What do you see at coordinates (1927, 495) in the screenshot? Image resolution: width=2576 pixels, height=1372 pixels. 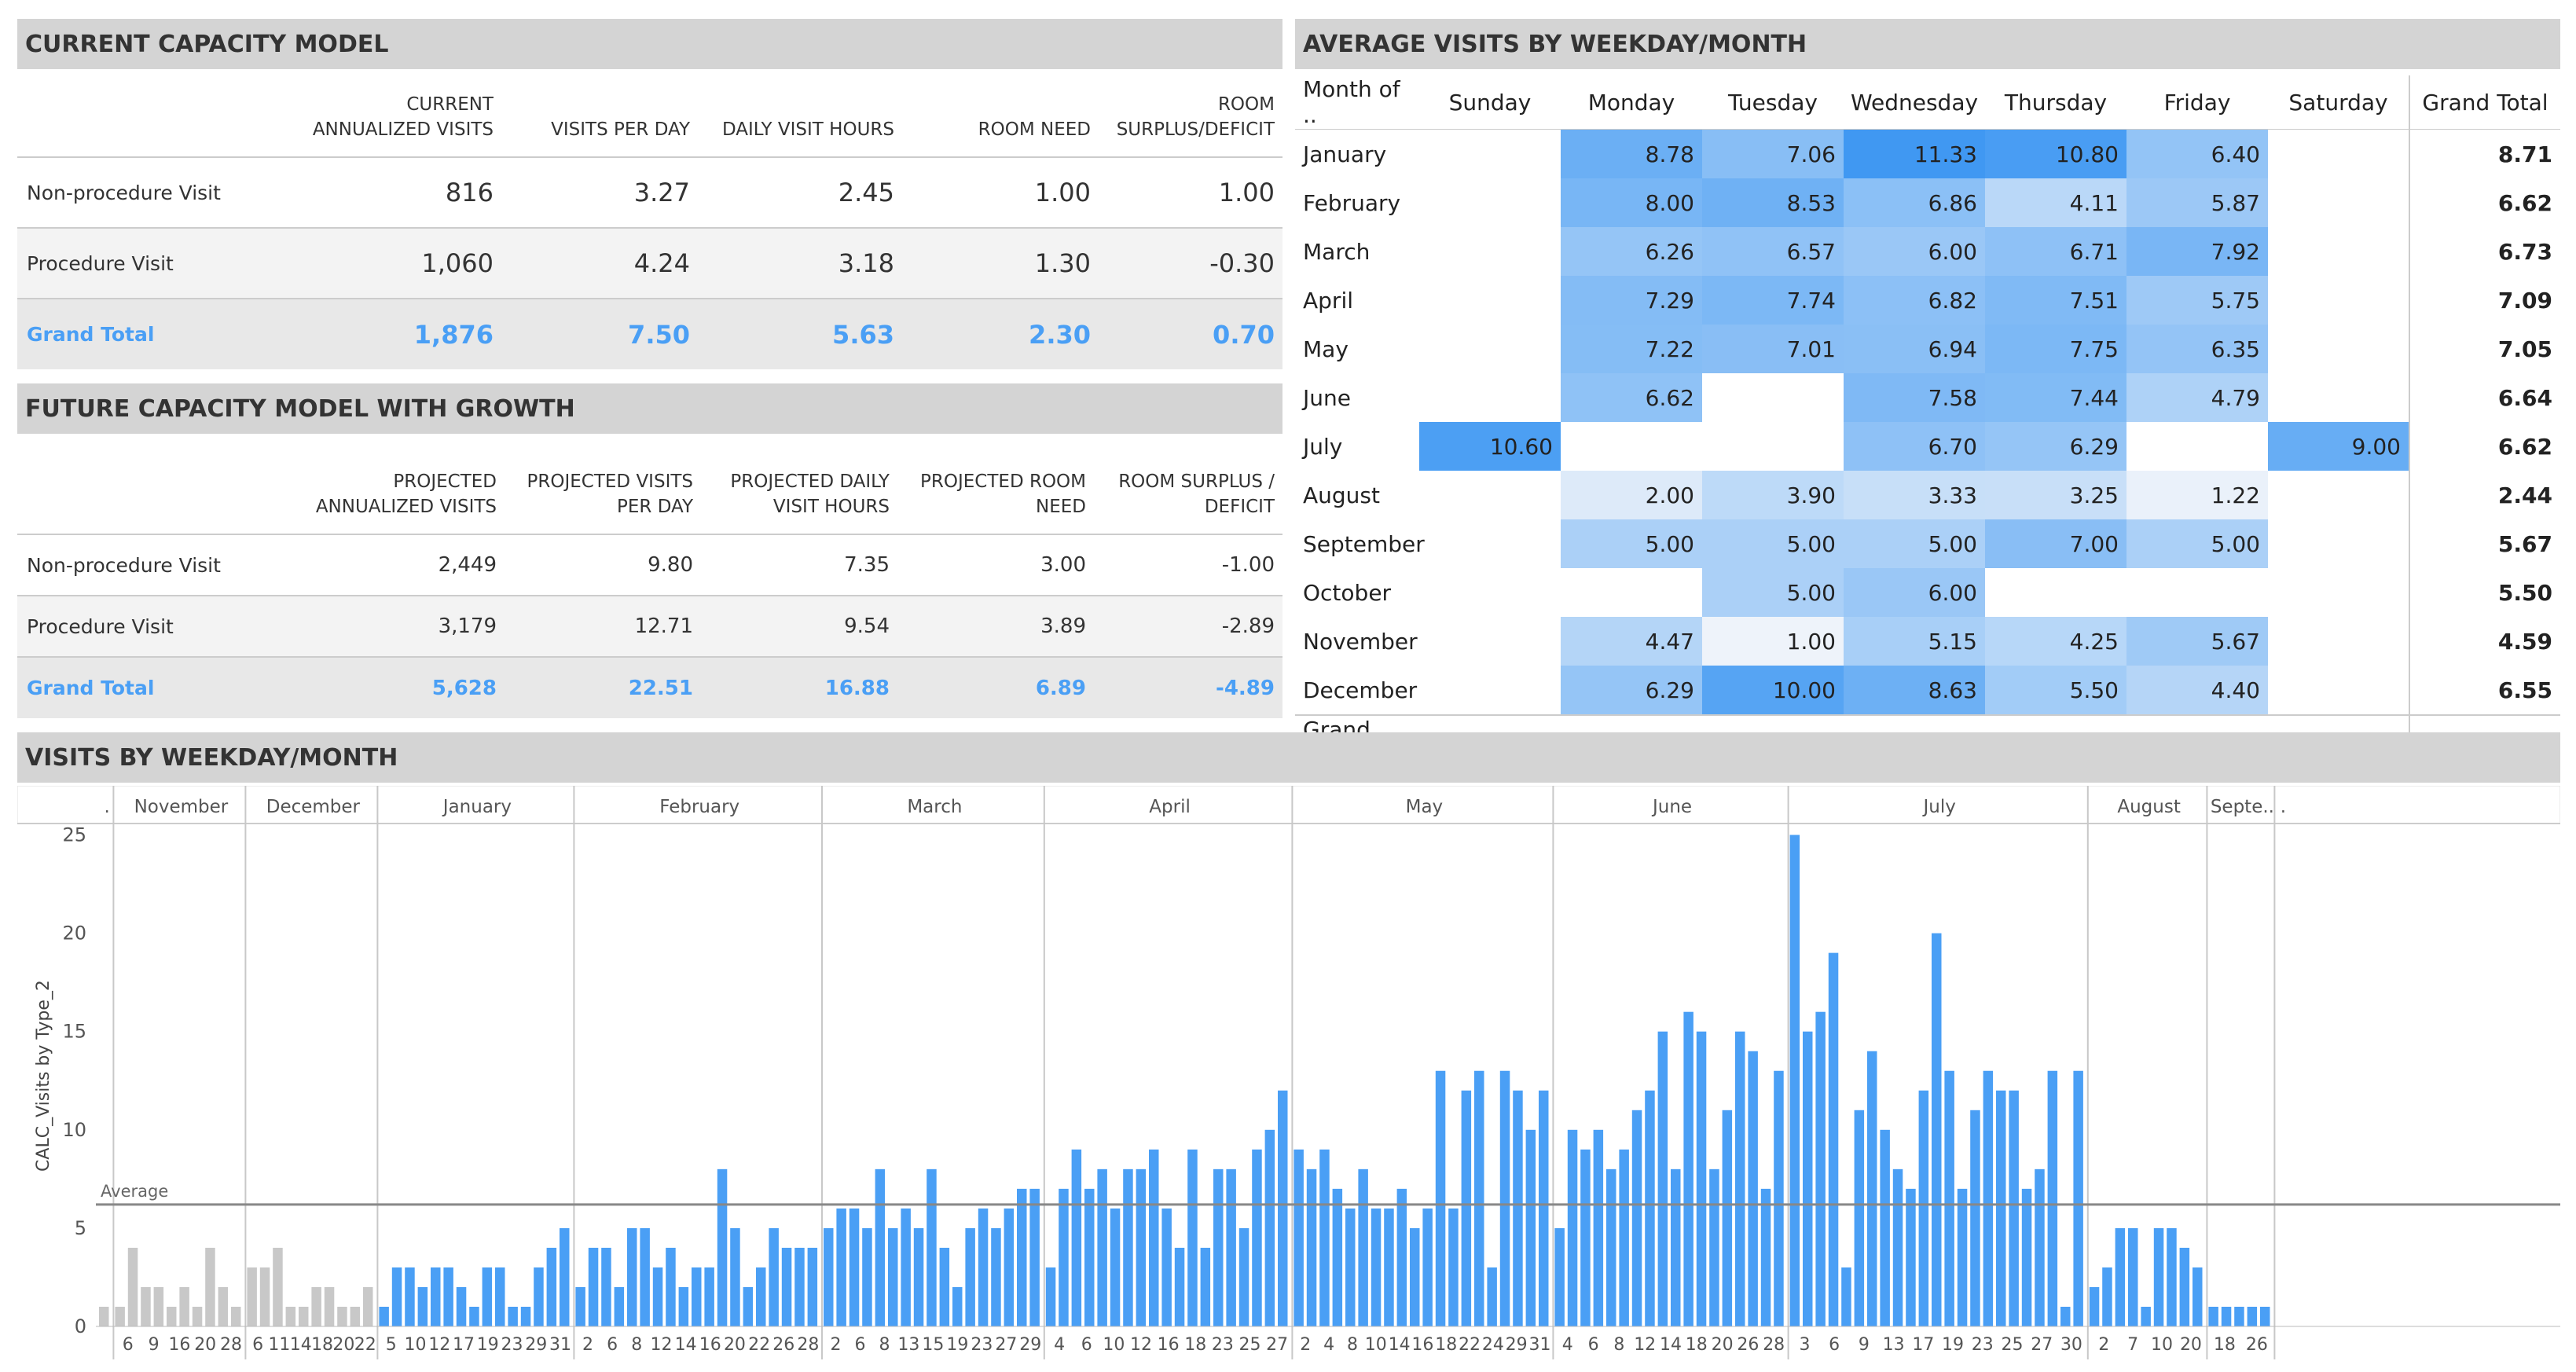 I see `heatmap-row: August 2.00 3.90 3.33 3.25 1.22 2.44` at bounding box center [1927, 495].